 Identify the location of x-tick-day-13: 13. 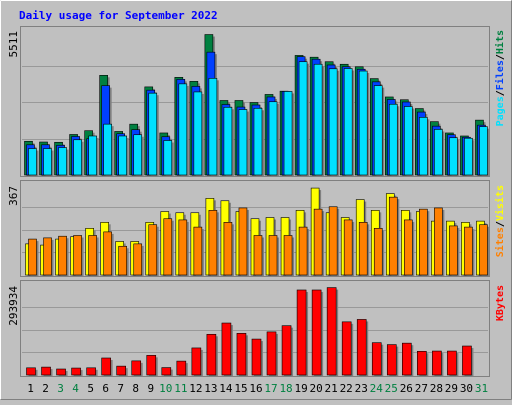
(210, 388).